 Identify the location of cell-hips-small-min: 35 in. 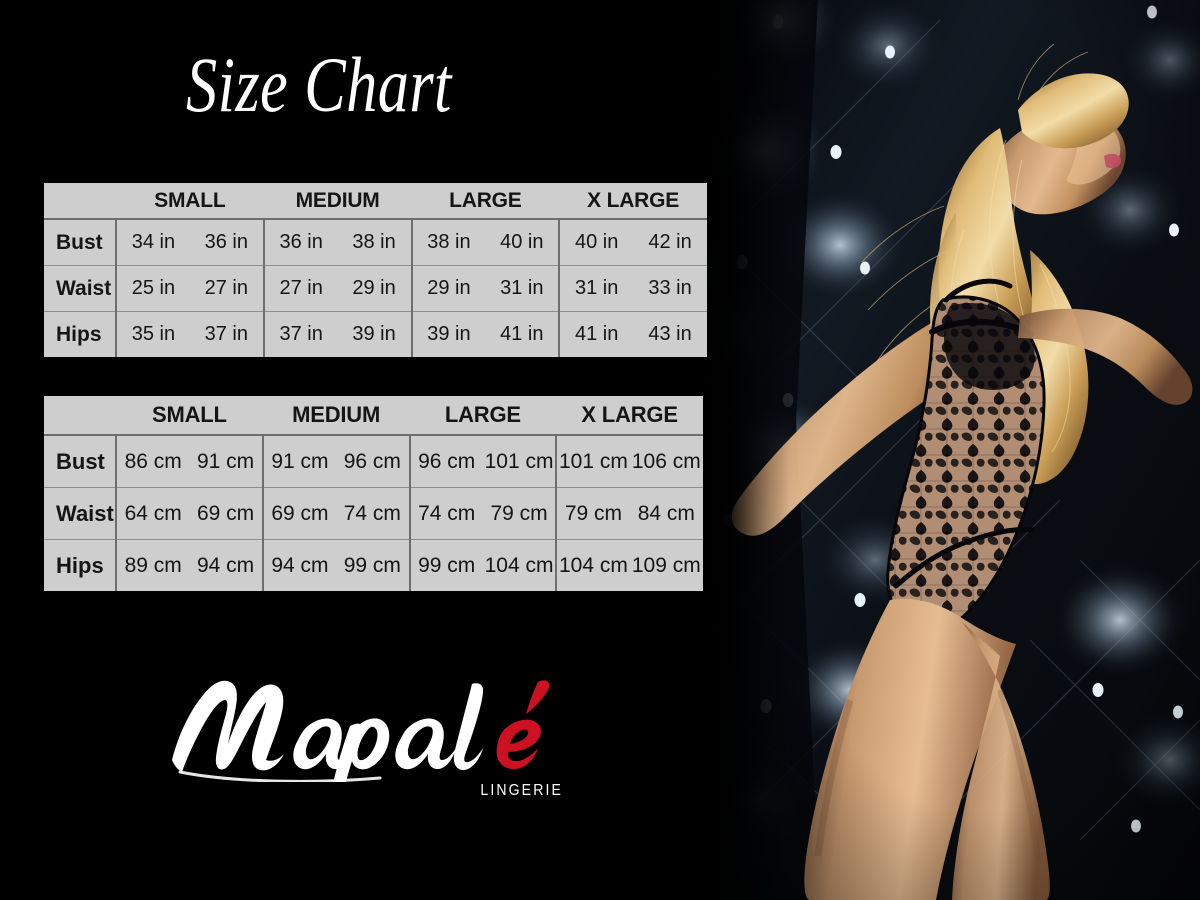
(153, 334).